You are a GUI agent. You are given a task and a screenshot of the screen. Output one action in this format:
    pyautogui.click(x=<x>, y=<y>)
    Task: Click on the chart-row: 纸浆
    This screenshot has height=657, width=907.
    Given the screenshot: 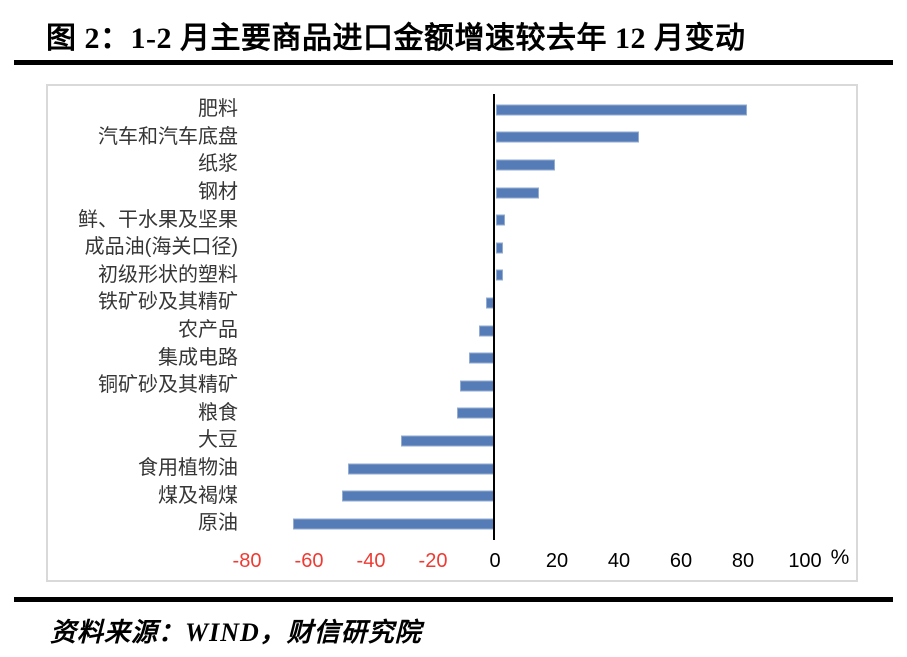 What is the action you would take?
    pyautogui.click(x=452, y=165)
    